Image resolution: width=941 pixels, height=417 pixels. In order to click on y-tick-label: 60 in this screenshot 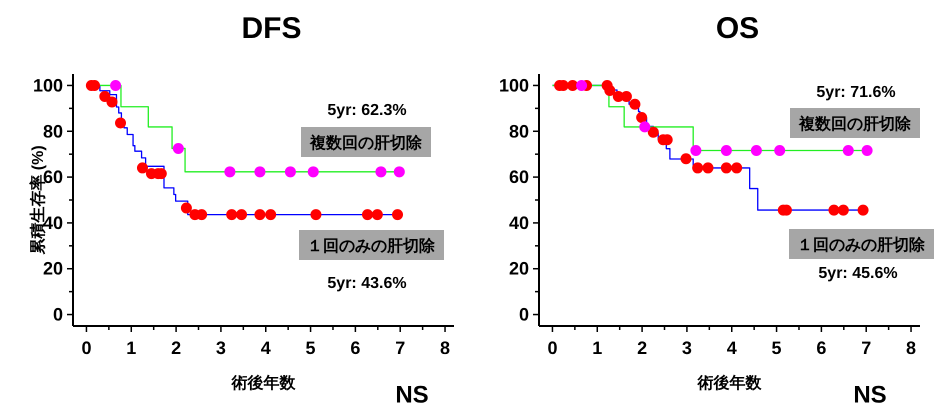, I will do `click(518, 177)`.